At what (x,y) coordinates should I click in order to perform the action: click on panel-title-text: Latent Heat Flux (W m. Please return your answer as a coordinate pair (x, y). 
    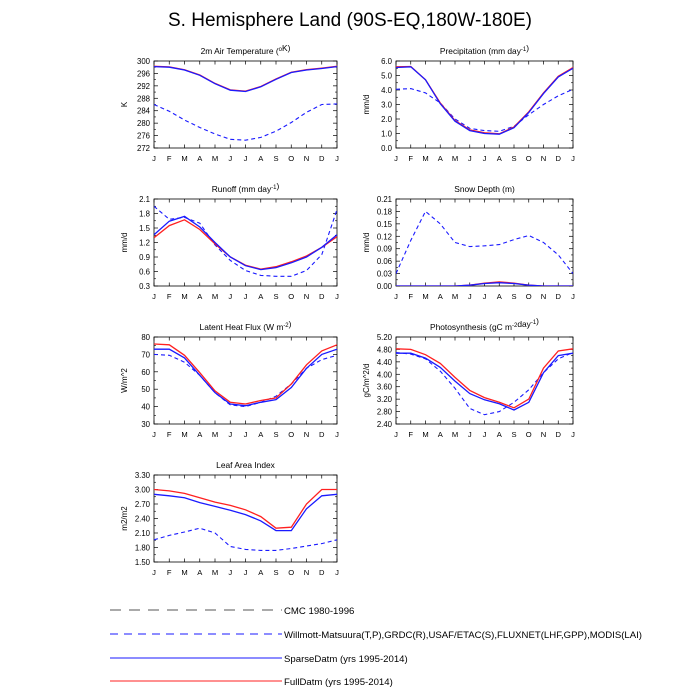
    Looking at the image, I should click on (242, 327).